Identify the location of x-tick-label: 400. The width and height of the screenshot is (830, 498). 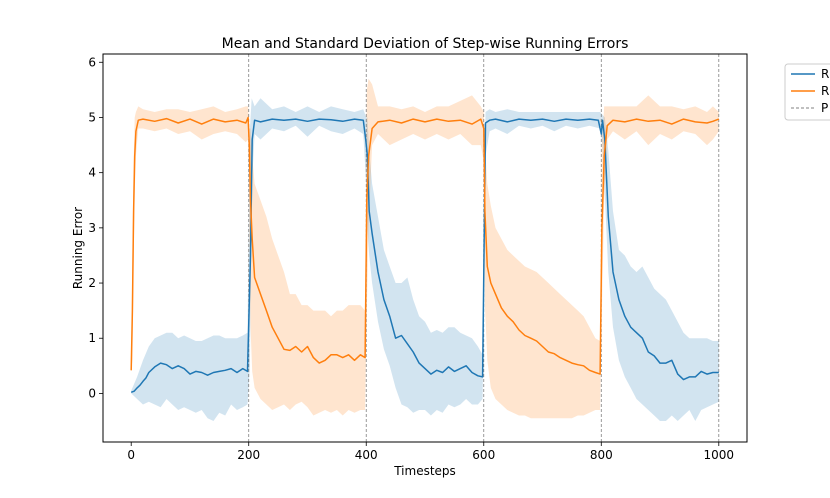
(366, 455).